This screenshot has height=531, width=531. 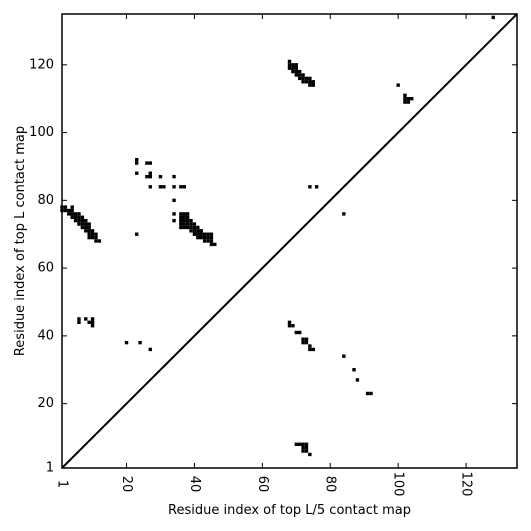 I want to click on x-tick-label: 120, so click(x=466, y=484).